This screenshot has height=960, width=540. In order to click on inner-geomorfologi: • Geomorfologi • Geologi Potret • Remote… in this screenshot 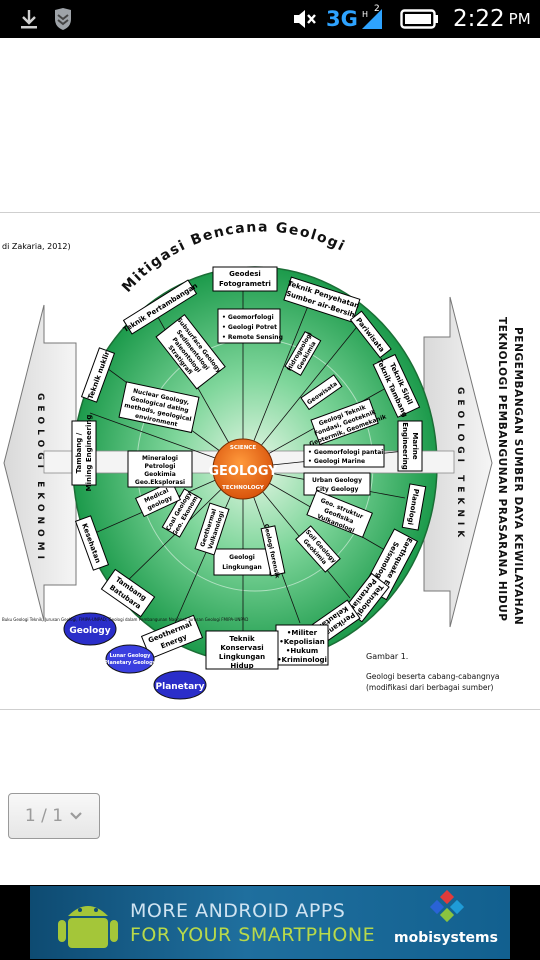, I will do `click(250, 326)`.